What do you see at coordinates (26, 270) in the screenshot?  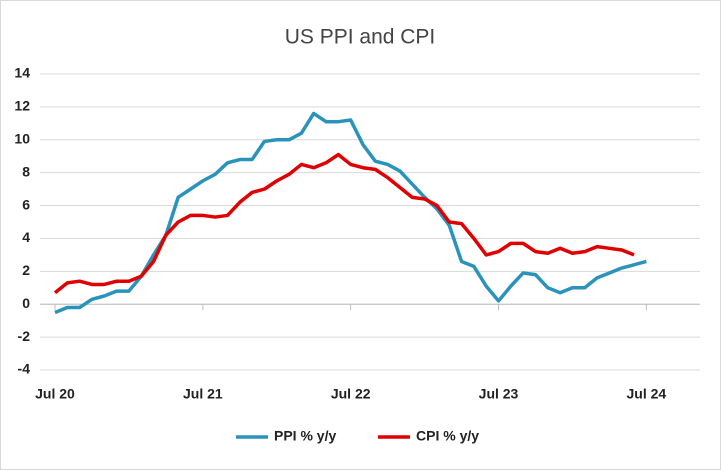 I see `y-tick-label: 2` at bounding box center [26, 270].